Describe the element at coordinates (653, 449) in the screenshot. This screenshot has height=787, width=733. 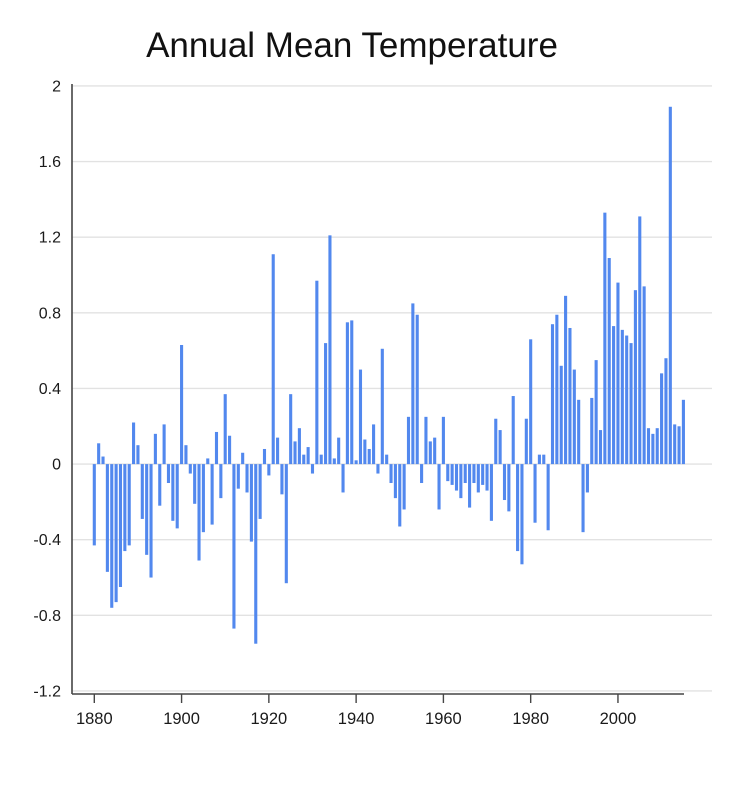
I see `bar-2008` at that location.